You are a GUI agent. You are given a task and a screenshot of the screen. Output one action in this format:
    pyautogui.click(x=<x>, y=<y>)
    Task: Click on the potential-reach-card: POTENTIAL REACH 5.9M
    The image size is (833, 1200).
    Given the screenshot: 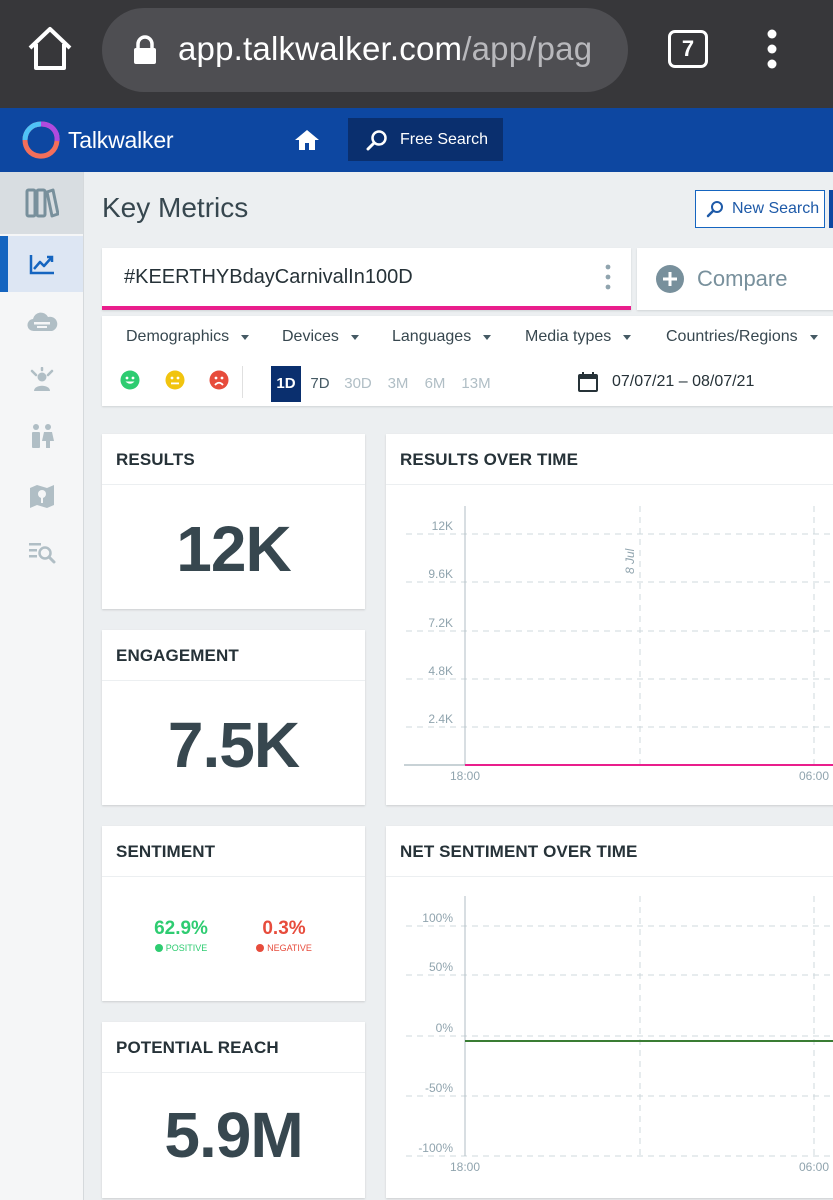 What is the action you would take?
    pyautogui.click(x=233, y=1110)
    